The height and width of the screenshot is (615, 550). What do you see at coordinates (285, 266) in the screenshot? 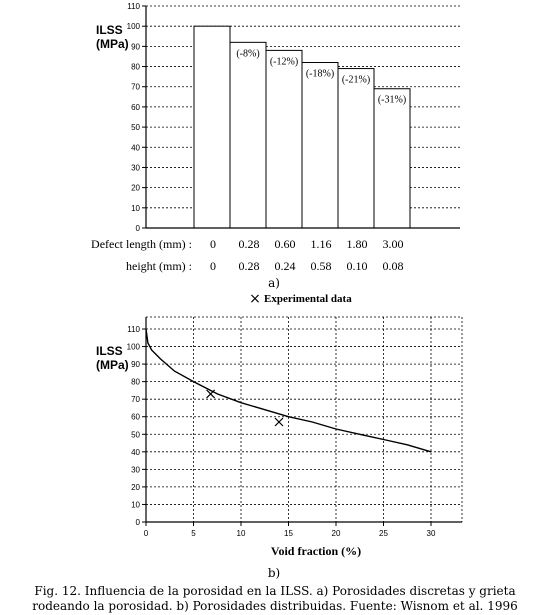
I see `chart-a-row-value: 0.24` at bounding box center [285, 266].